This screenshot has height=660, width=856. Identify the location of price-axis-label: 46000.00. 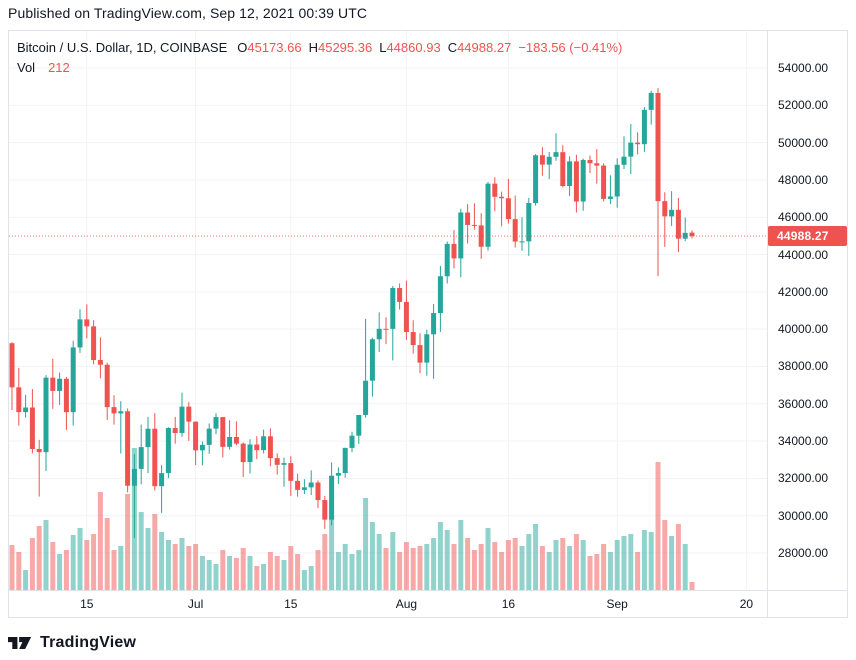
(803, 217).